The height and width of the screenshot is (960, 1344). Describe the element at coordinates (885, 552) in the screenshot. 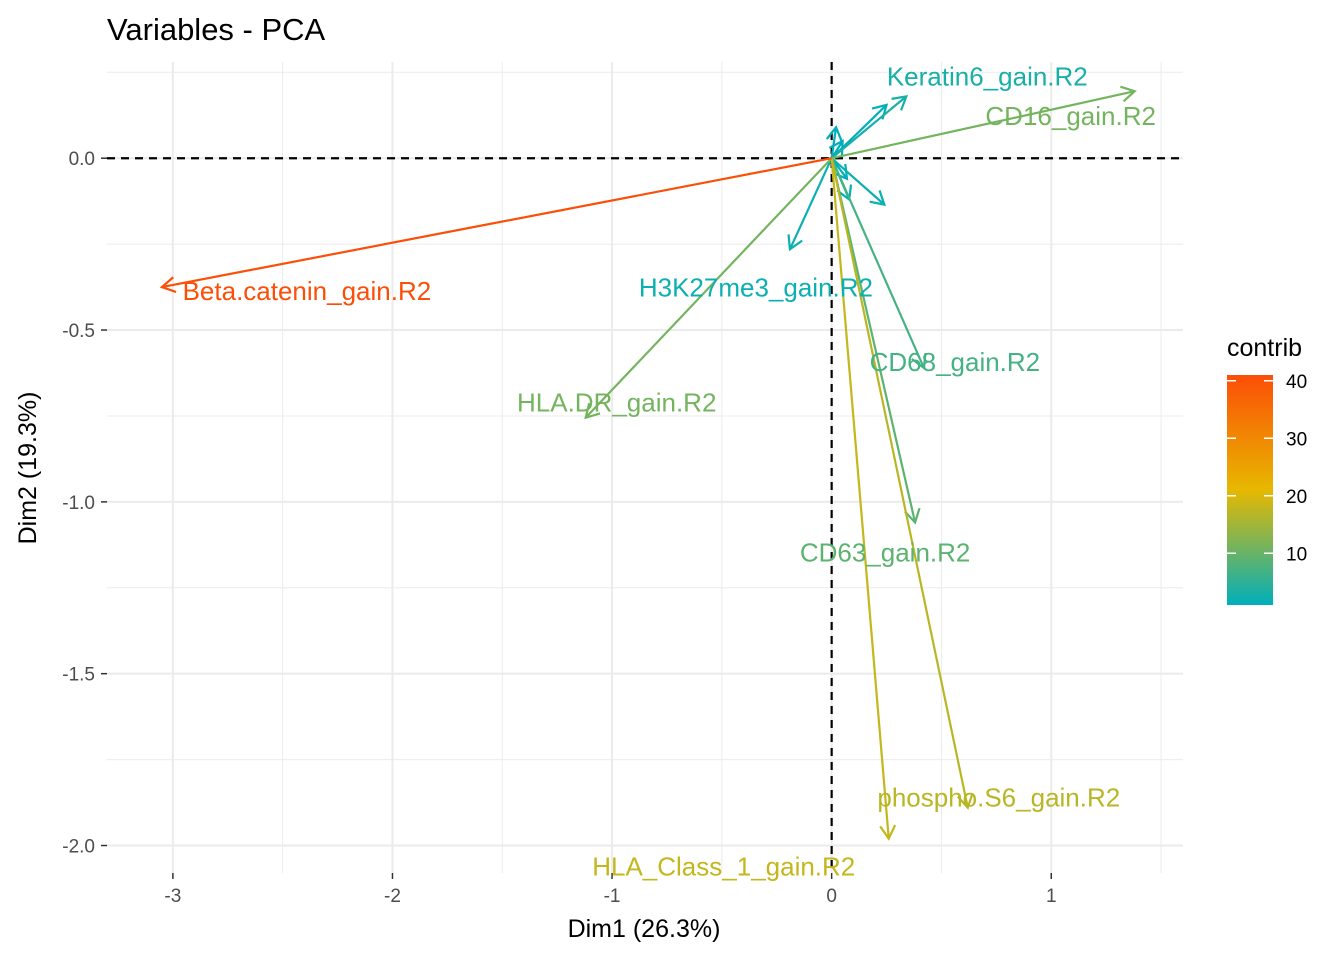

I see `variable-label: CD63_gain.R2` at that location.